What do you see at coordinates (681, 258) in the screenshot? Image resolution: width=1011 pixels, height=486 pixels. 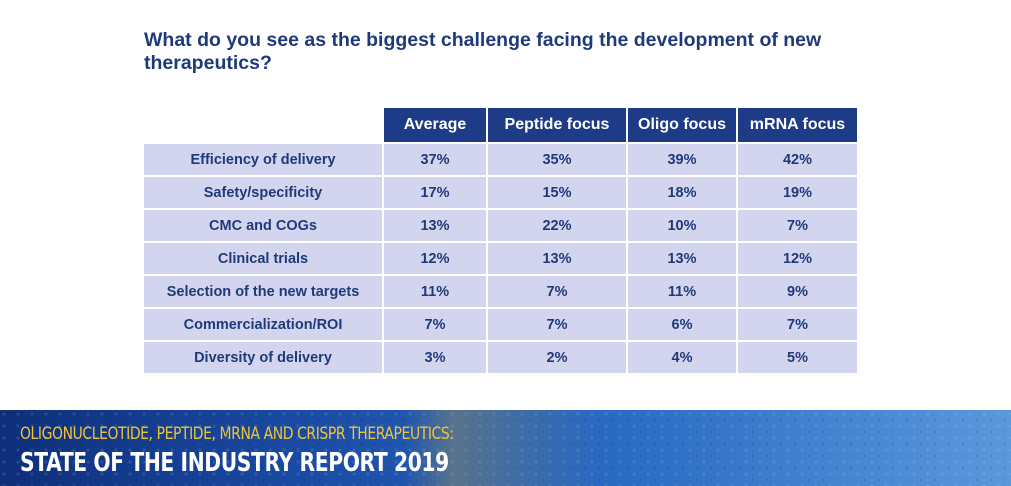 I see `cell-oligo: 13%` at bounding box center [681, 258].